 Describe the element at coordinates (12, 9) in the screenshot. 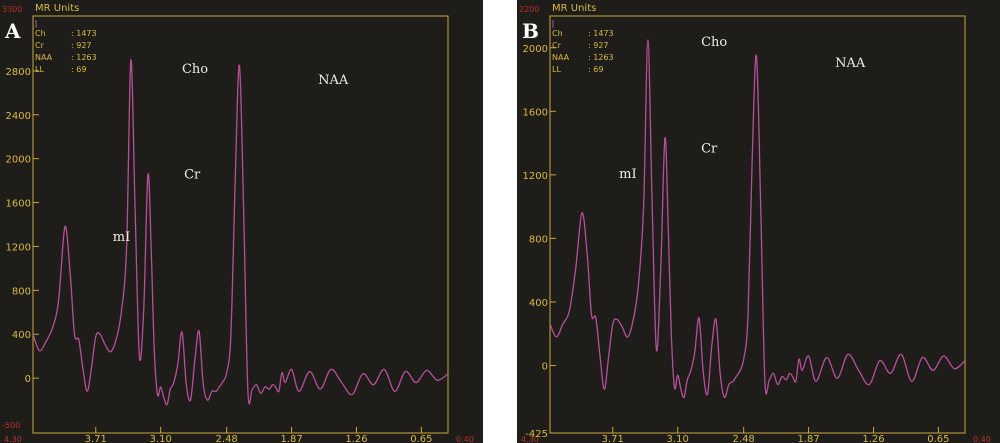

I see `y-edge-label-top: 3300` at that location.